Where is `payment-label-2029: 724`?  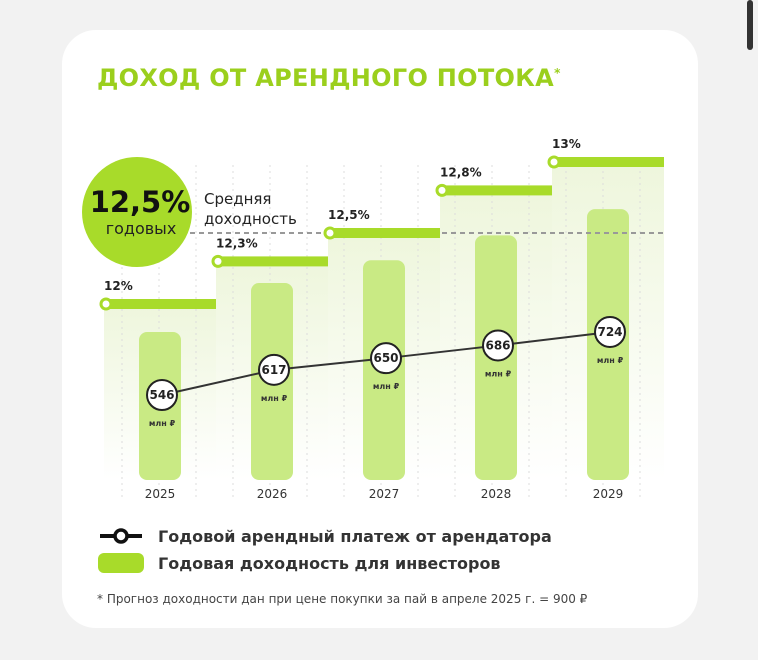
payment-label-2029: 724 is located at coordinates (609, 332).